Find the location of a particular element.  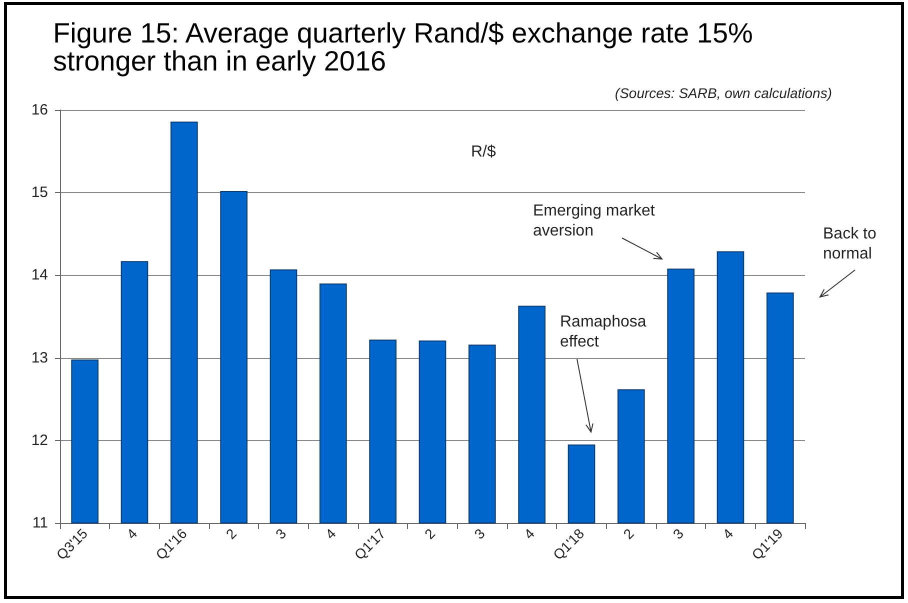

text: (Sources: SARB, own calculations) is located at coordinates (723, 93).